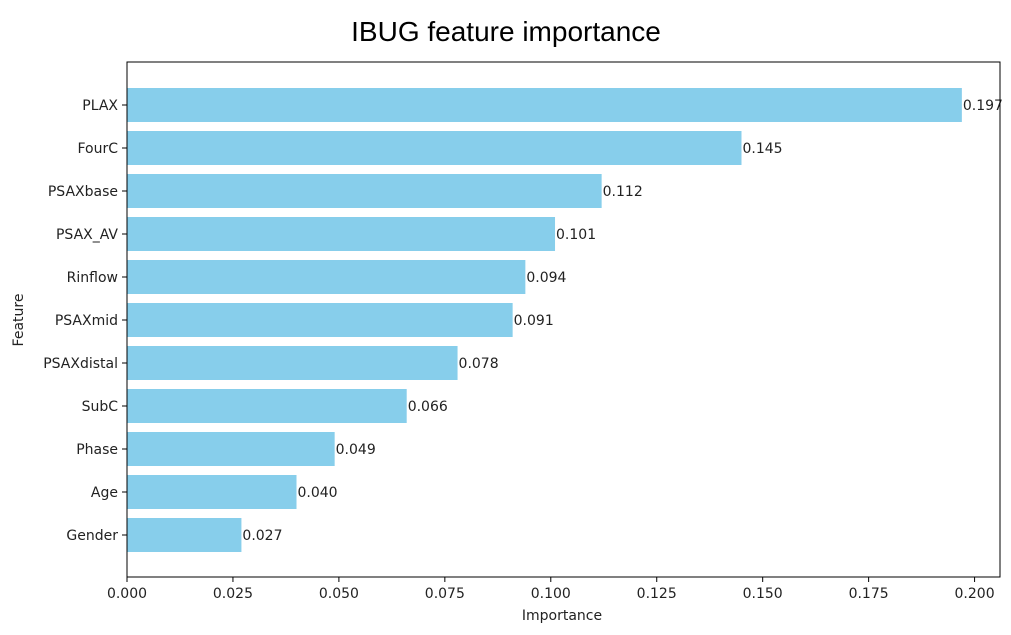 The width and height of the screenshot is (1011, 635). I want to click on bar-fourc, so click(434, 148).